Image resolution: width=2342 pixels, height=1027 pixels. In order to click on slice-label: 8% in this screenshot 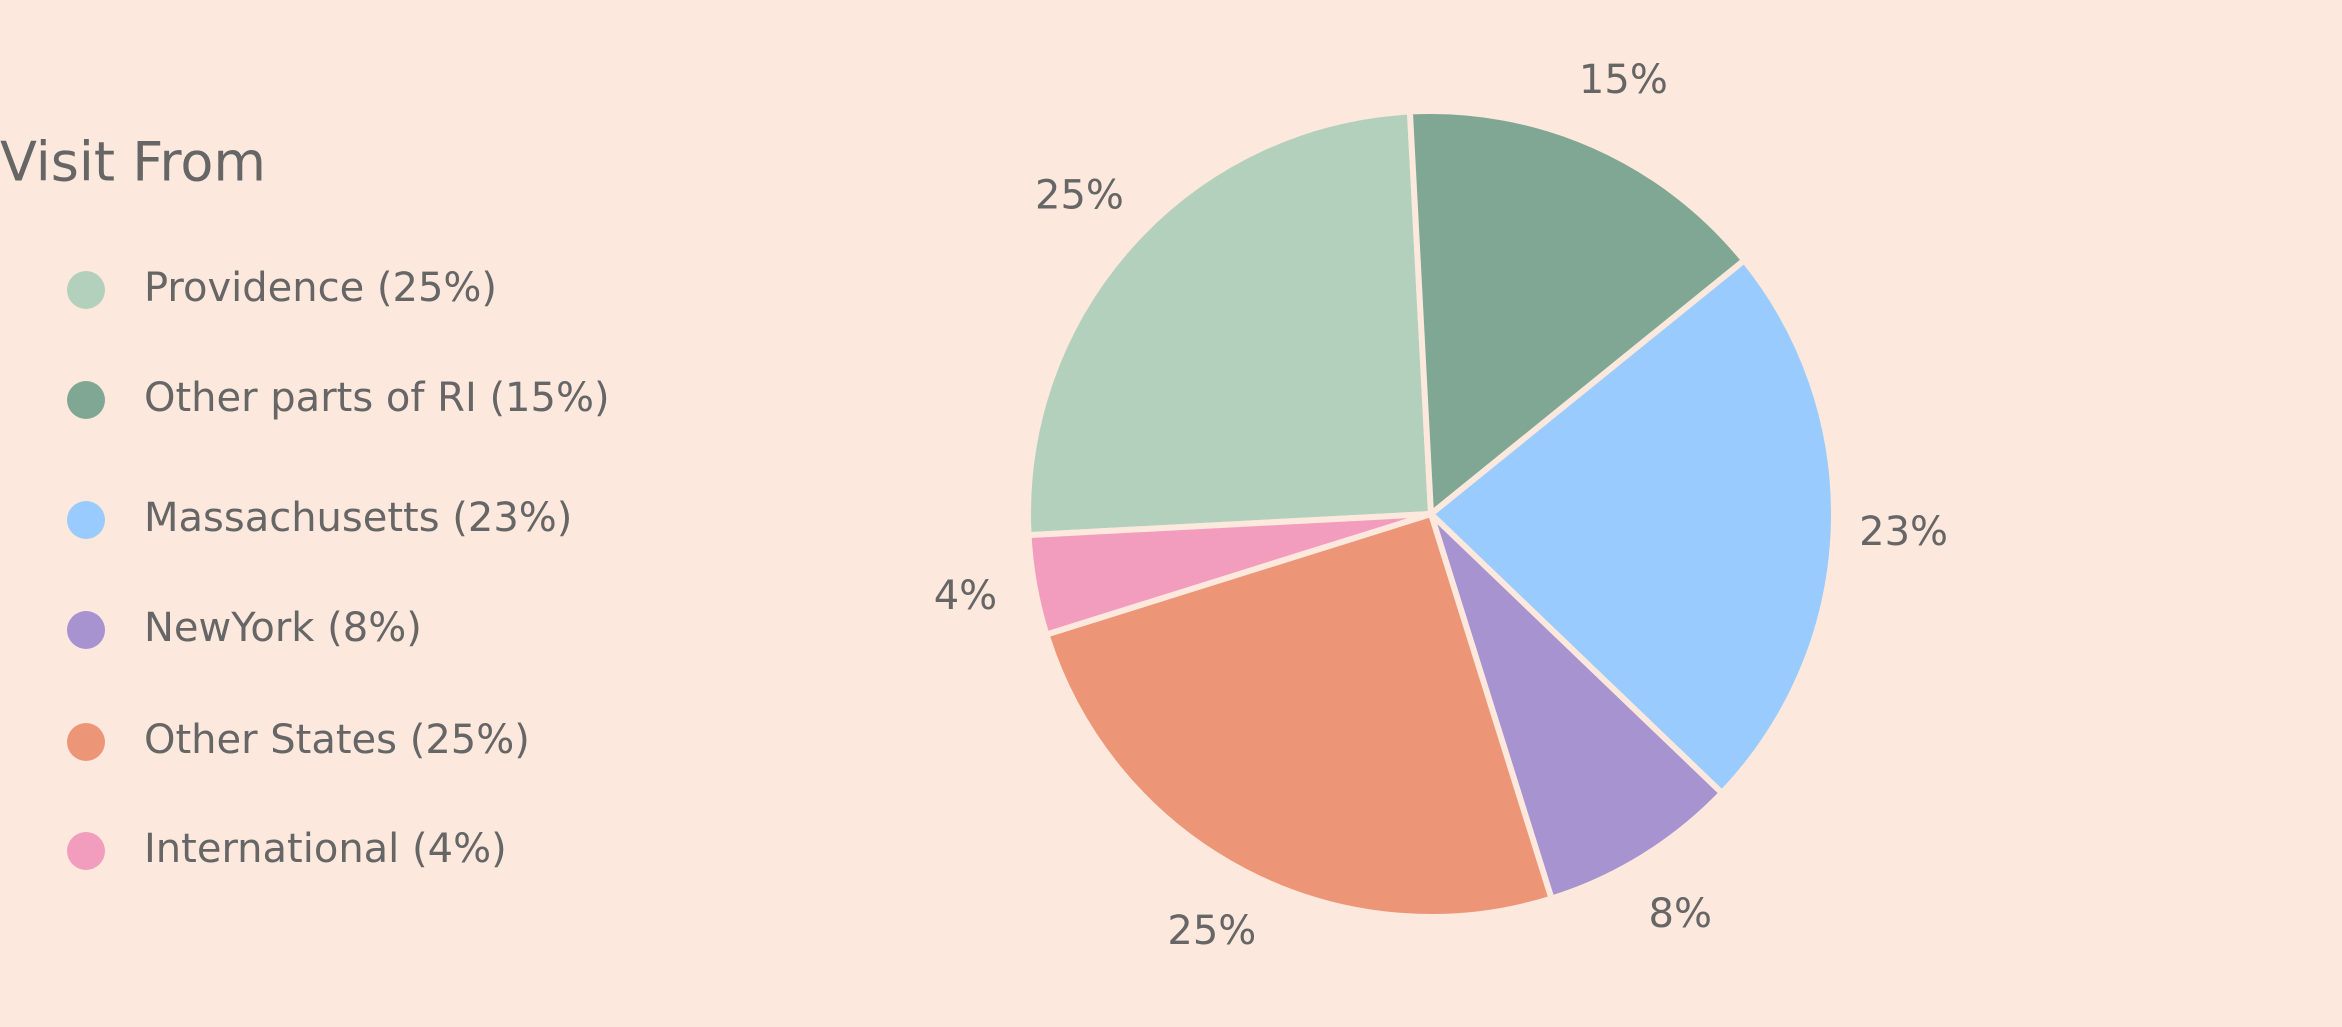, I will do `click(1680, 914)`.